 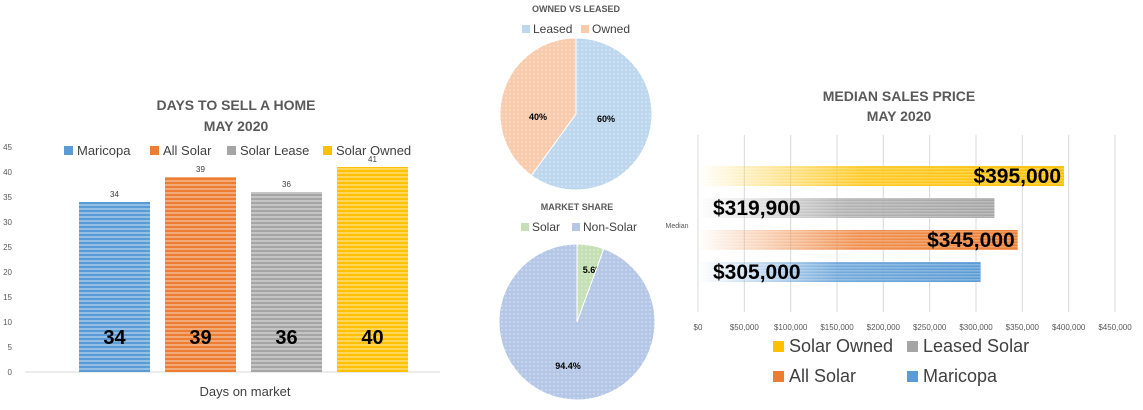 What do you see at coordinates (7, 247) in the screenshot?
I see `y-tick-label: 25` at bounding box center [7, 247].